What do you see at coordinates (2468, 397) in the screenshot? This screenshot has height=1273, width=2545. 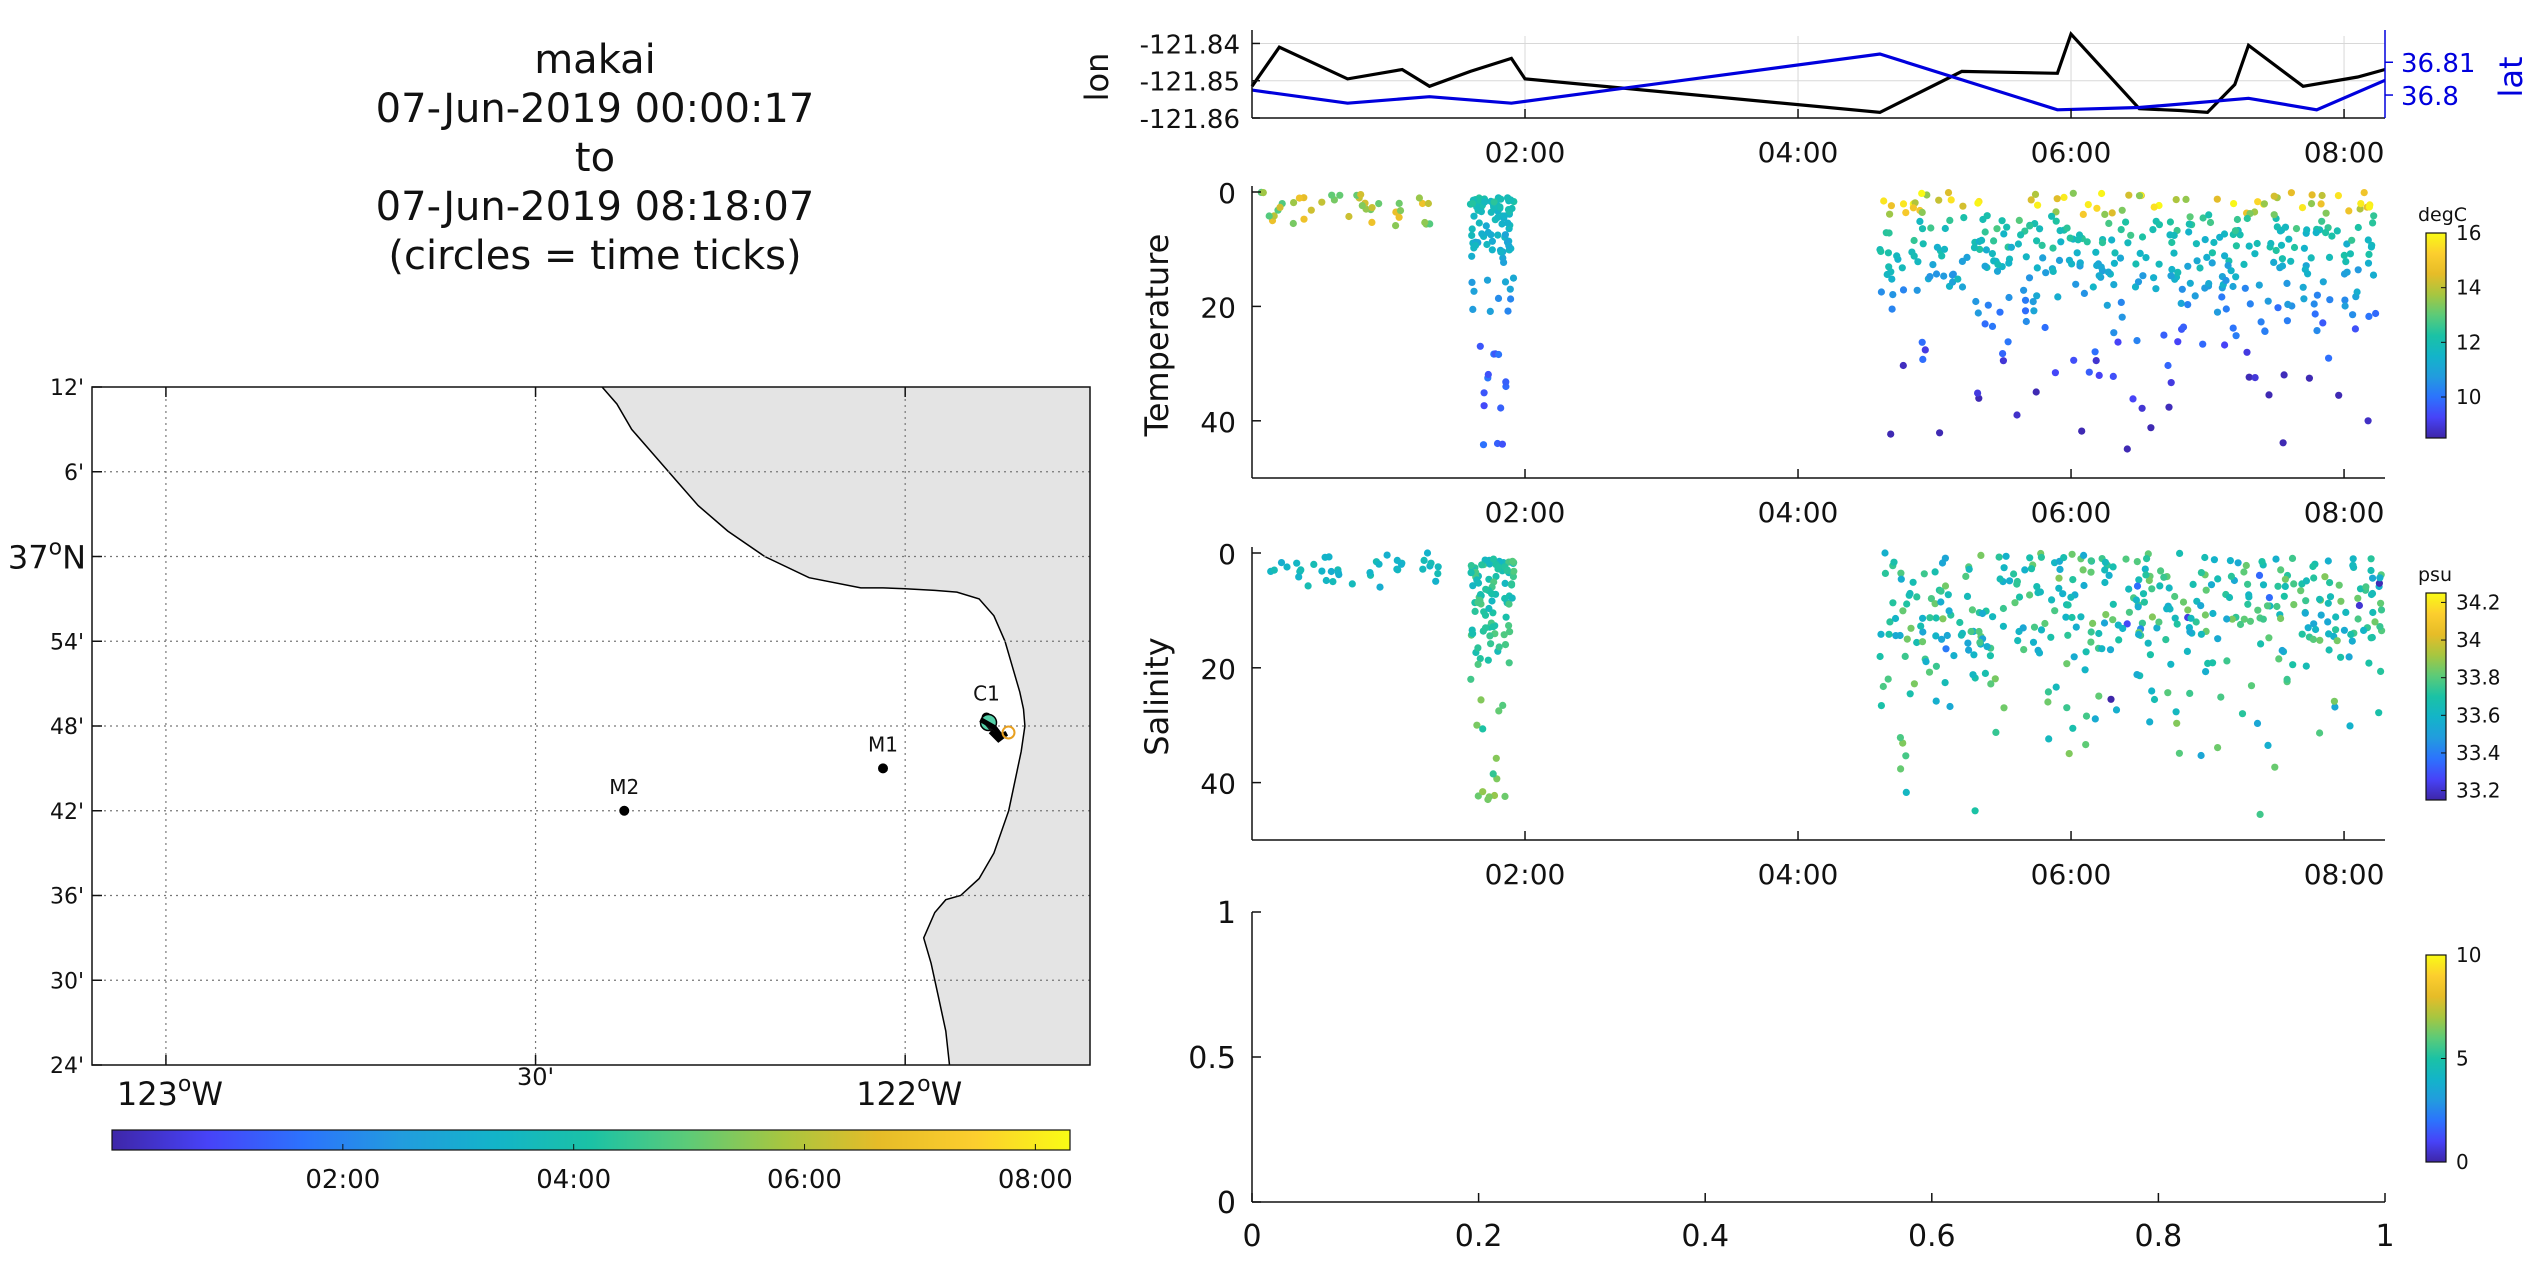 I see `colorbar-tick-label: 10` at bounding box center [2468, 397].